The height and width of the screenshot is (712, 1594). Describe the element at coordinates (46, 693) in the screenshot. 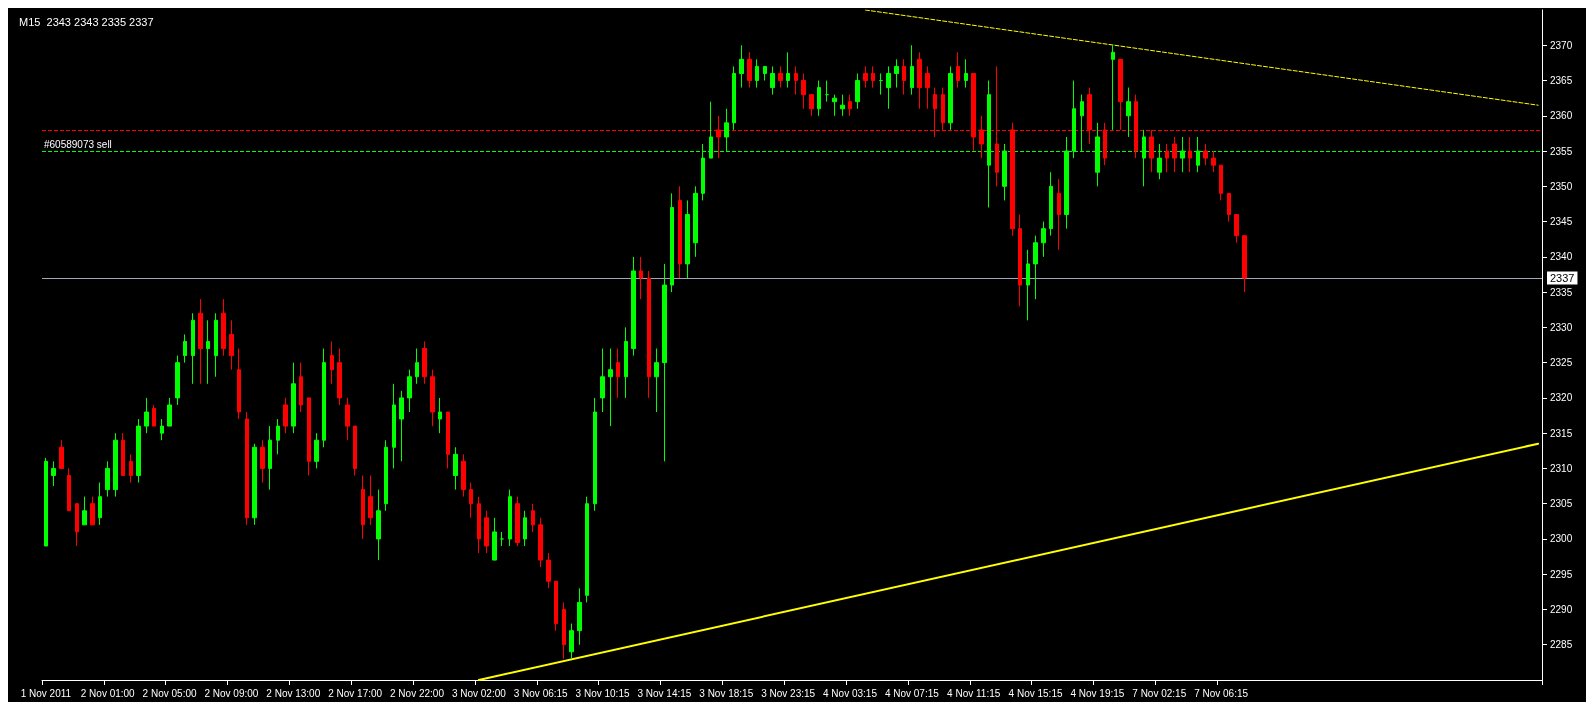

I see `x-tick-label: 1 Nov 2011` at that location.